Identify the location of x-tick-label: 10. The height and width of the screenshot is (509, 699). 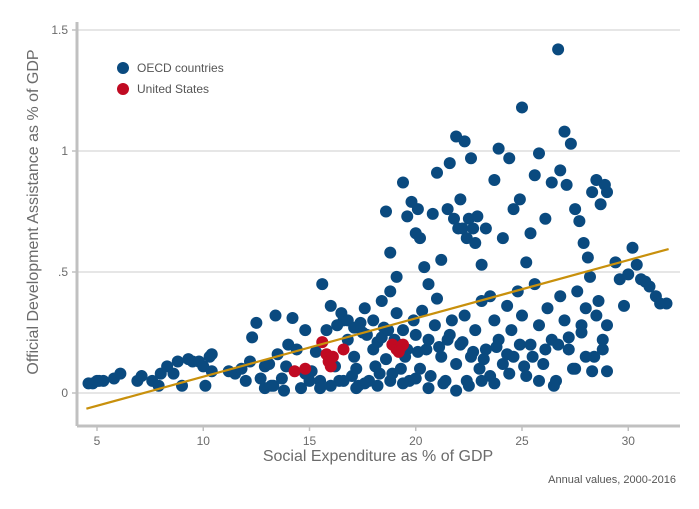
(204, 441).